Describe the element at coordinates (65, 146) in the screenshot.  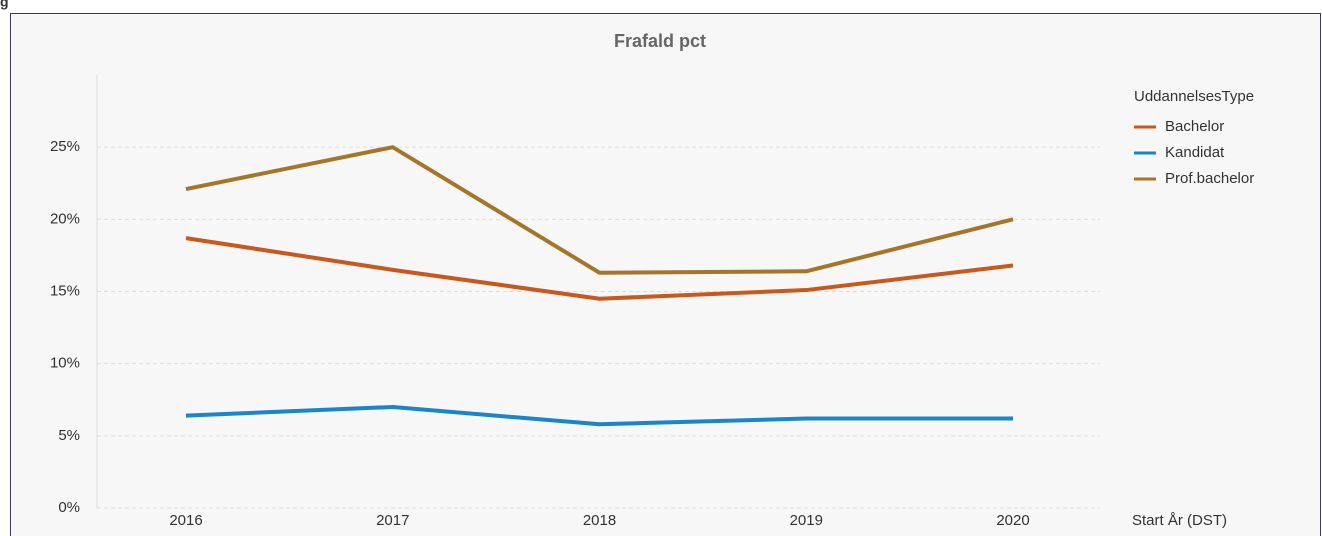
I see `y-tick-label: 25%` at that location.